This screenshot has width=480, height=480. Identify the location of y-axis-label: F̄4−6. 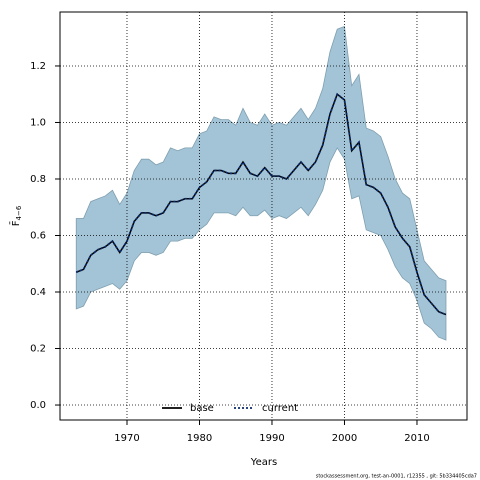
(16, 215).